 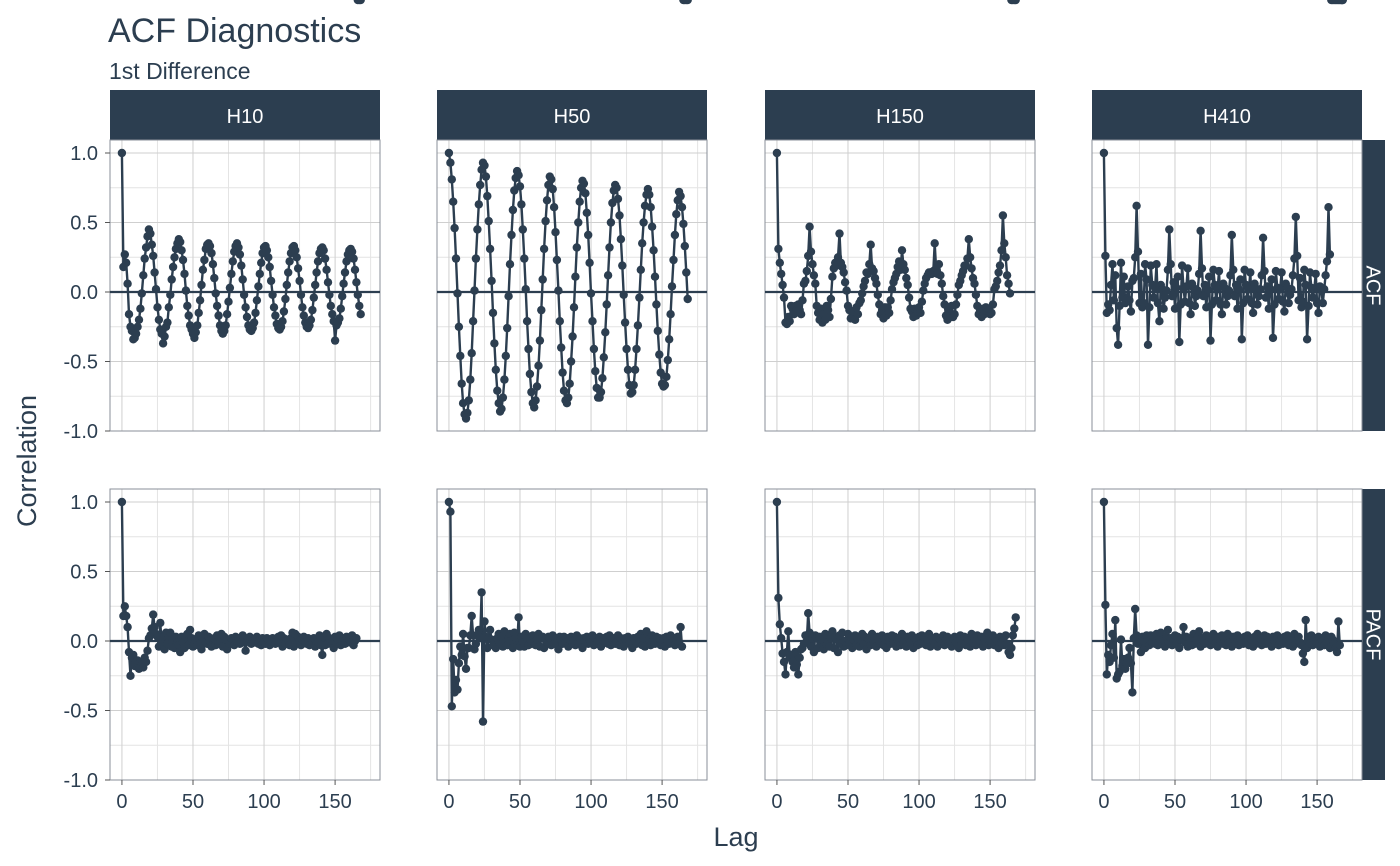 I want to click on series-acf-h10, so click(x=241, y=248).